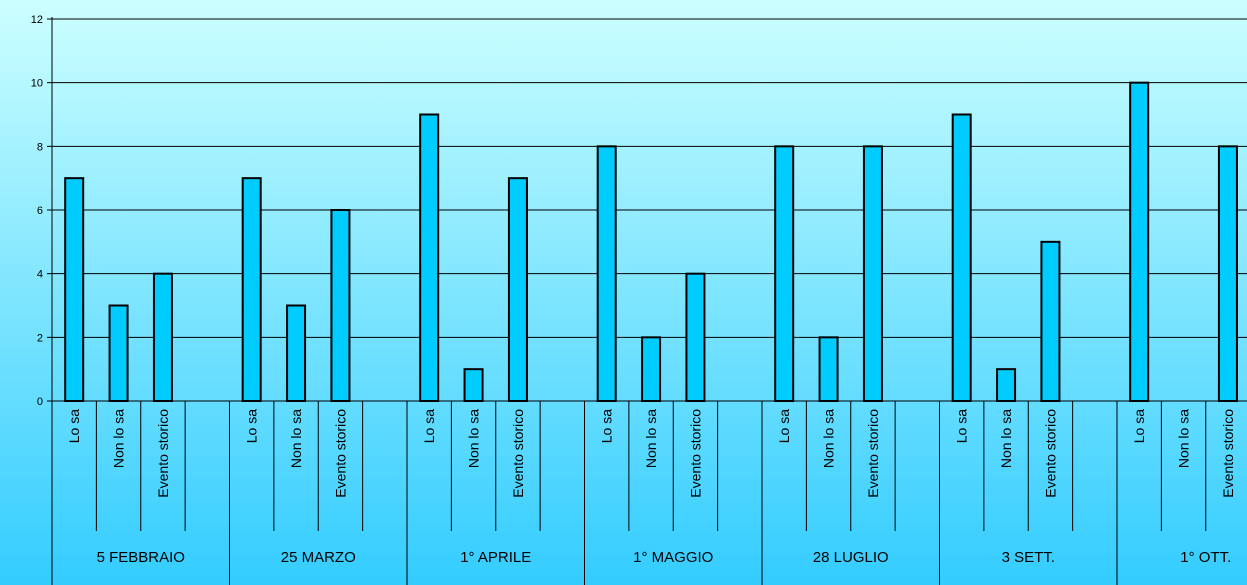  What do you see at coordinates (40, 147) in the screenshot?
I see `y-tick-label: 8` at bounding box center [40, 147].